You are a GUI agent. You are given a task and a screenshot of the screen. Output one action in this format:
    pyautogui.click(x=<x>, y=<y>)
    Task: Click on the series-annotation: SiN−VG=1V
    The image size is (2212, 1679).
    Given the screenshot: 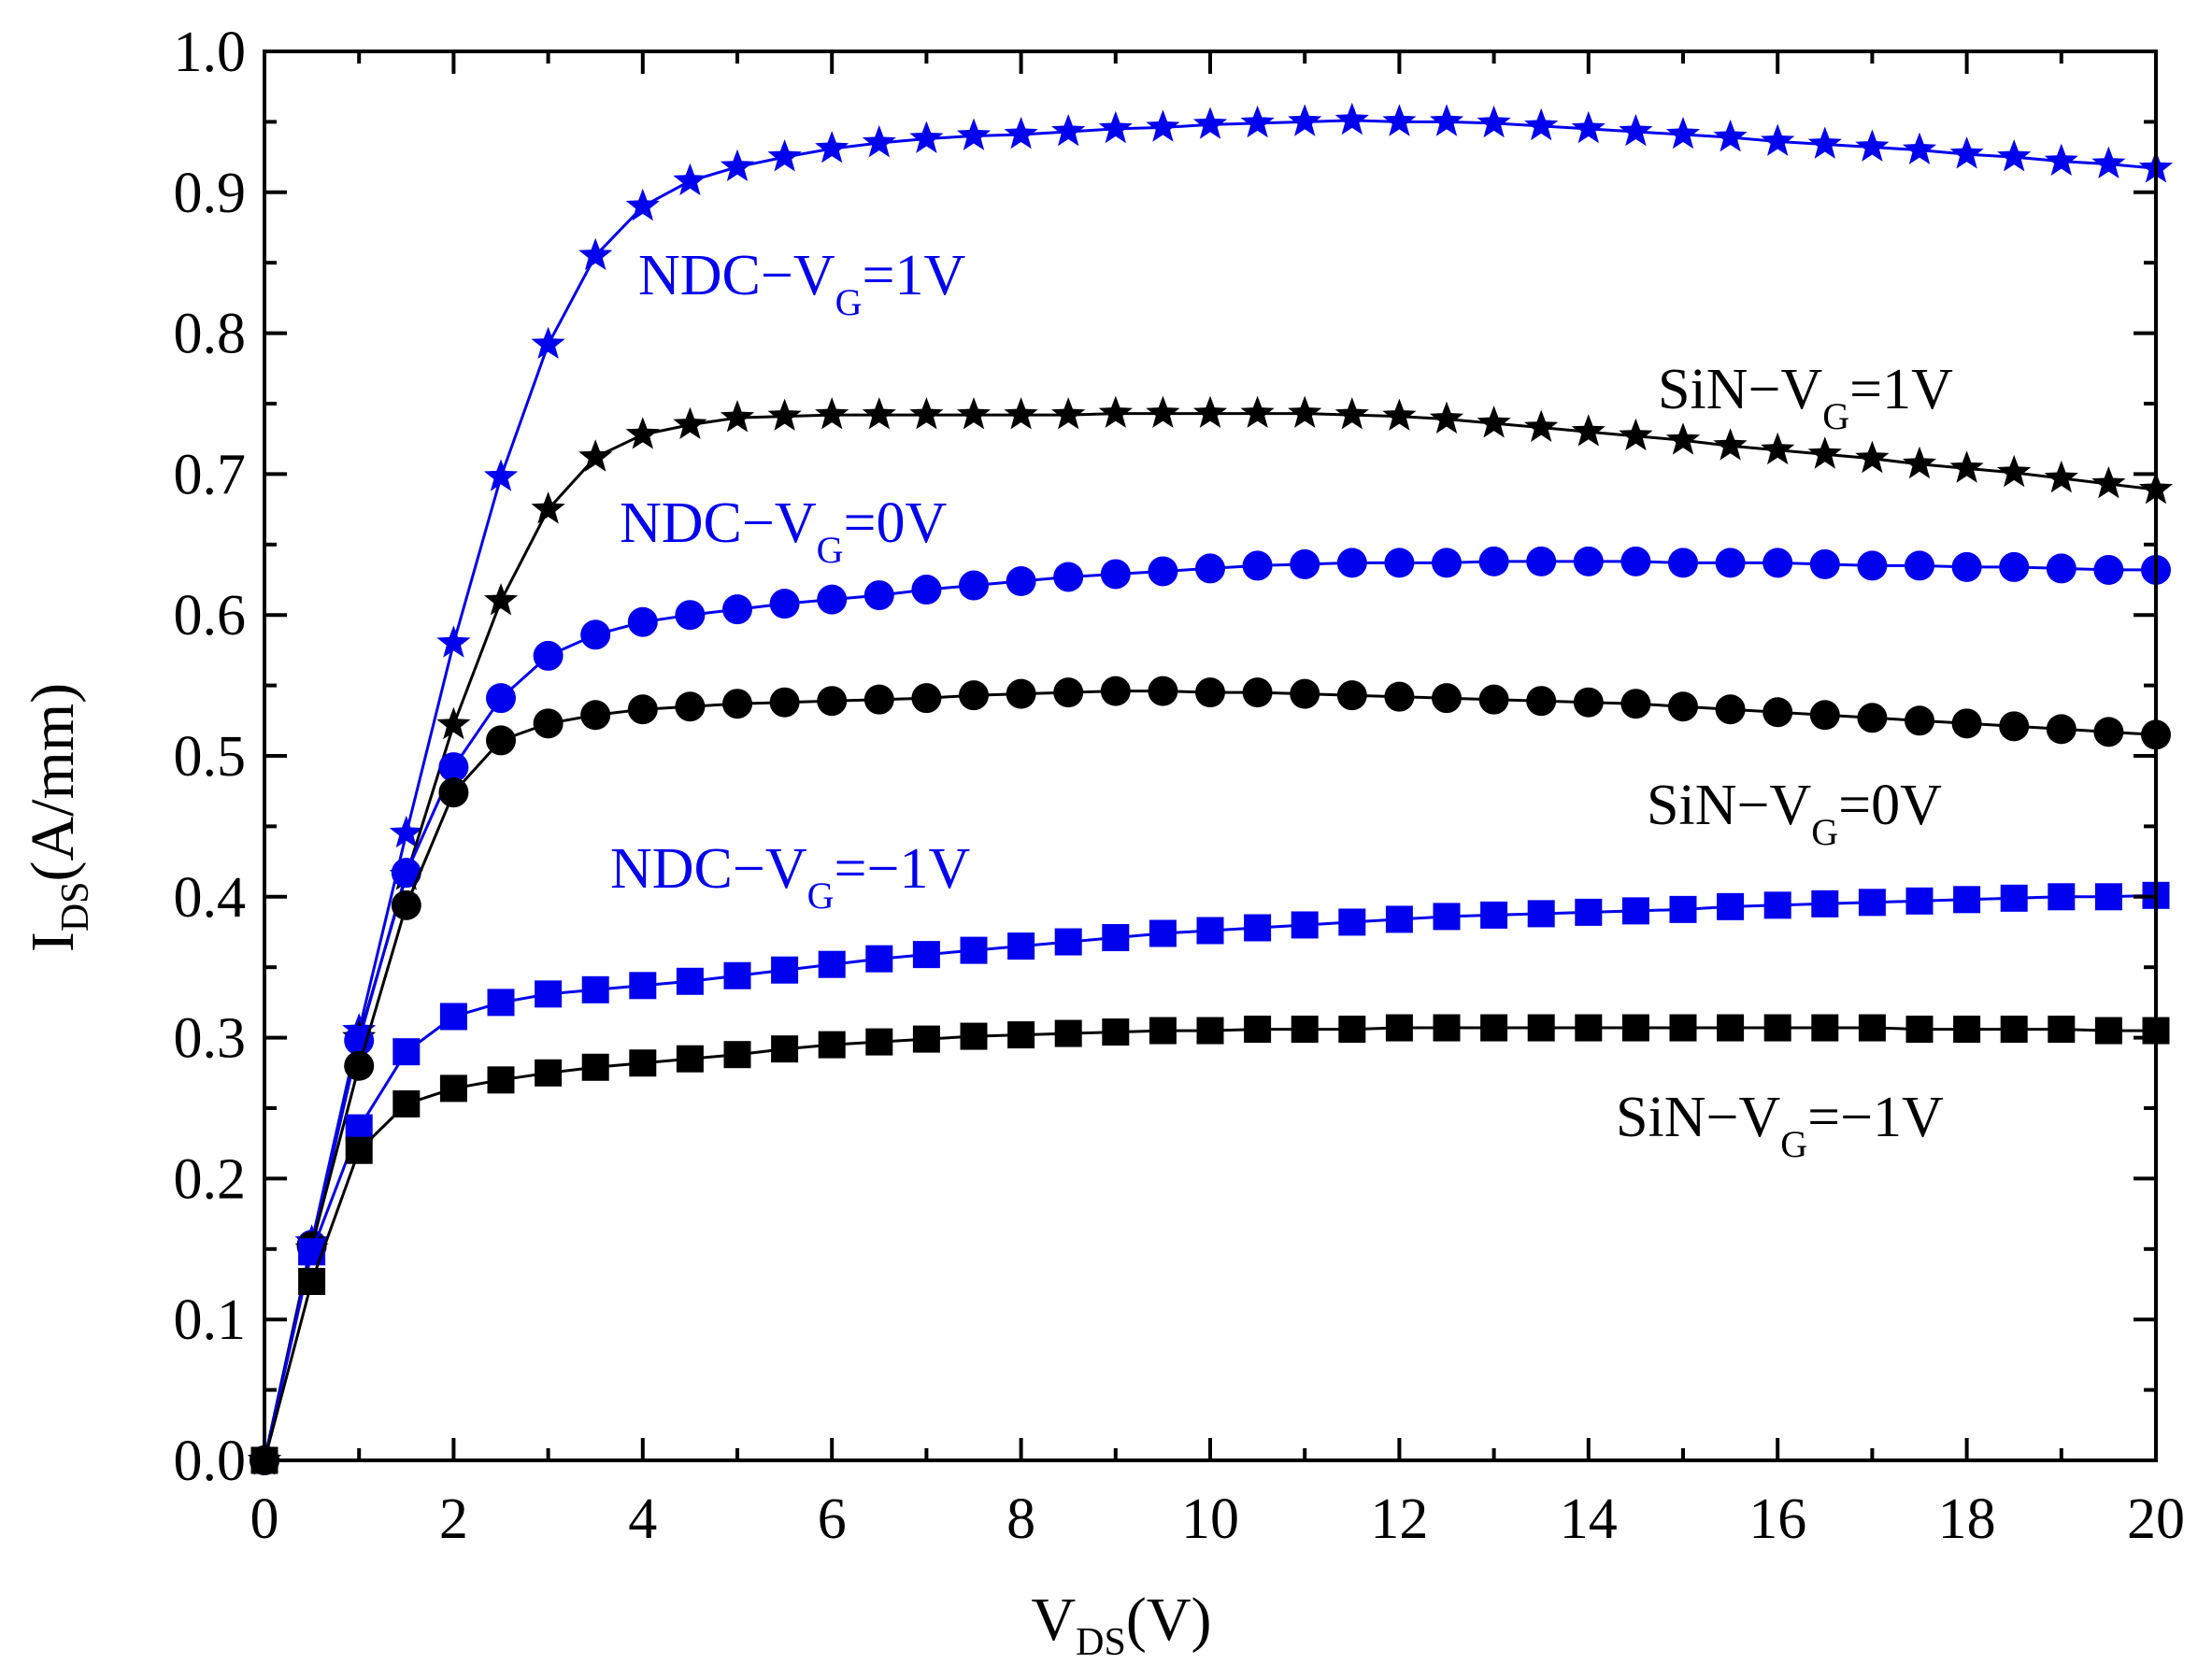 What is the action you would take?
    pyautogui.click(x=1805, y=397)
    